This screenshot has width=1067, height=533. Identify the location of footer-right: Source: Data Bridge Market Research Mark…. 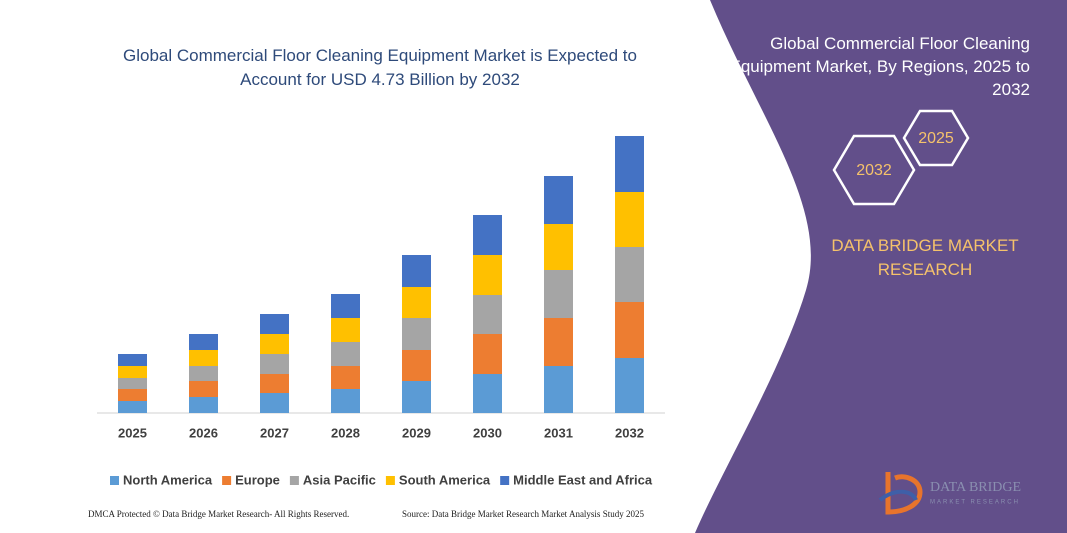
(523, 514).